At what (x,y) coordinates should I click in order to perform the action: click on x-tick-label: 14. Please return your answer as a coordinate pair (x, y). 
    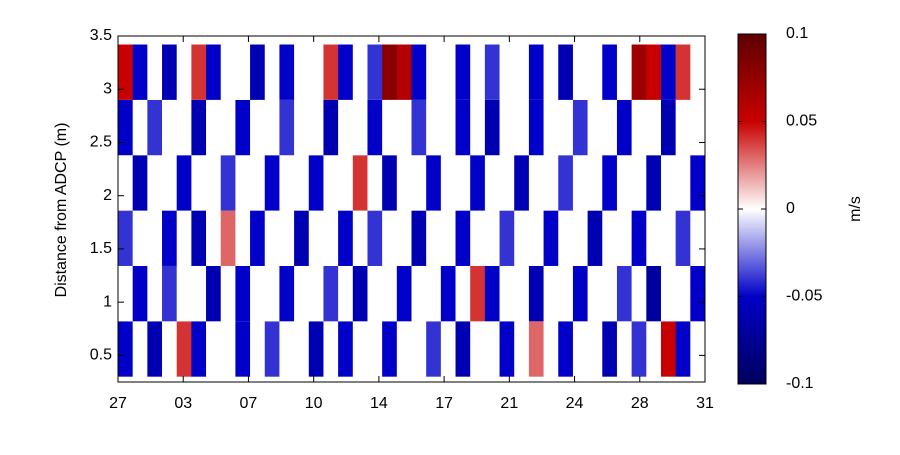
    Looking at the image, I should click on (379, 403).